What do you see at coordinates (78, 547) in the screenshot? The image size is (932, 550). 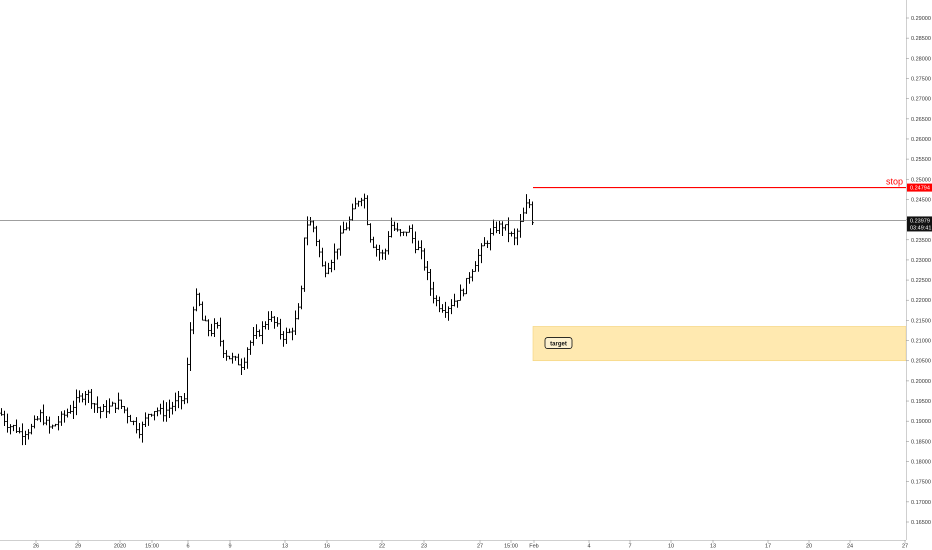 I see `time-tick-label: 29` at bounding box center [78, 547].